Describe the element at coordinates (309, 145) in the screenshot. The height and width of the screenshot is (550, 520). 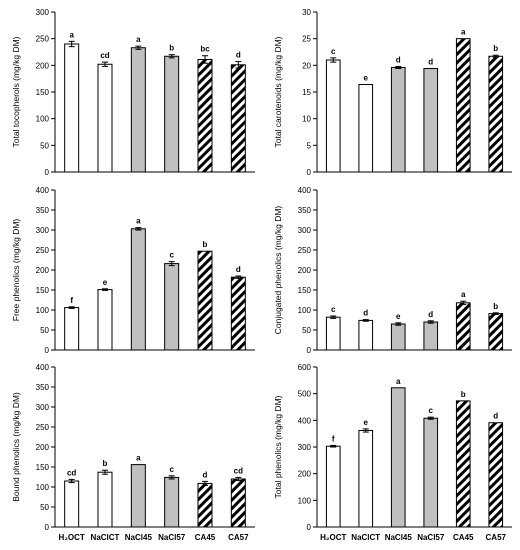
I see `y-tick-label: 5` at that location.